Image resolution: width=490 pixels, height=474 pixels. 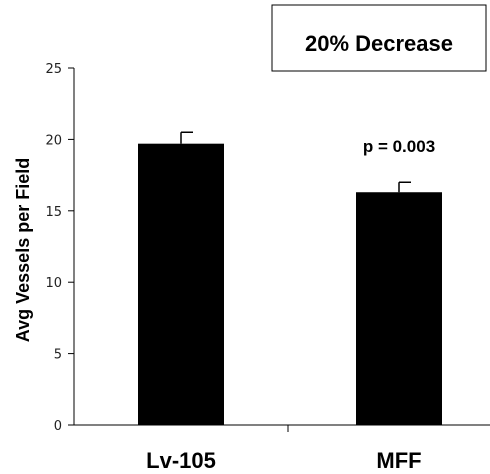 I want to click on y-tick-label: 0, so click(x=58, y=426).